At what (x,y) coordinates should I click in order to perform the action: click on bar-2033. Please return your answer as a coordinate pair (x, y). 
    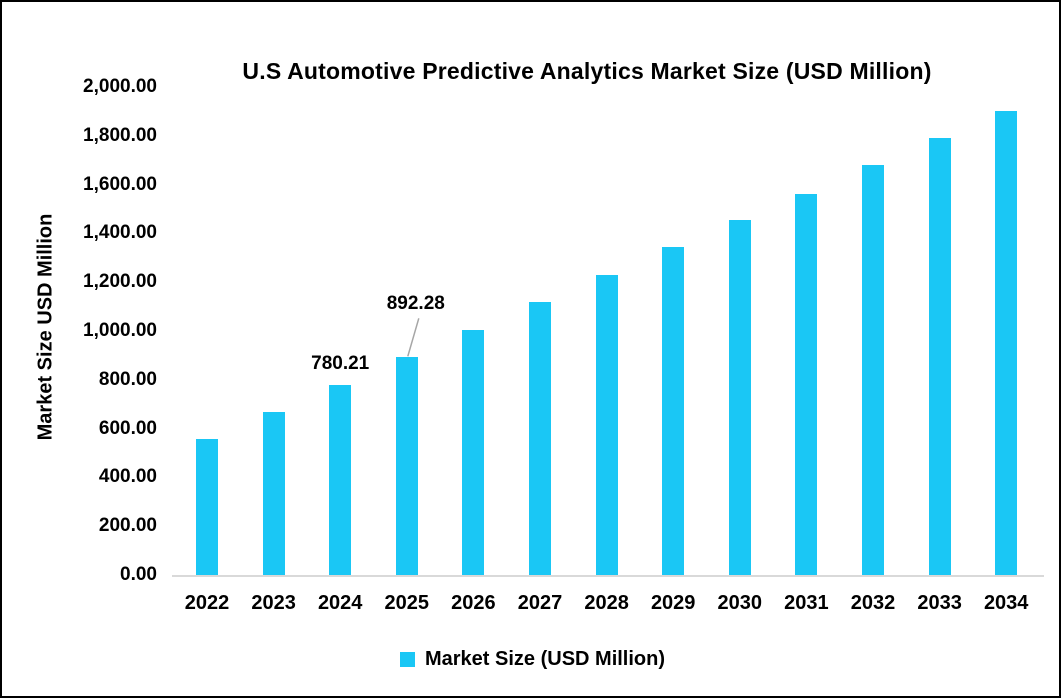
    Looking at the image, I should click on (939, 356).